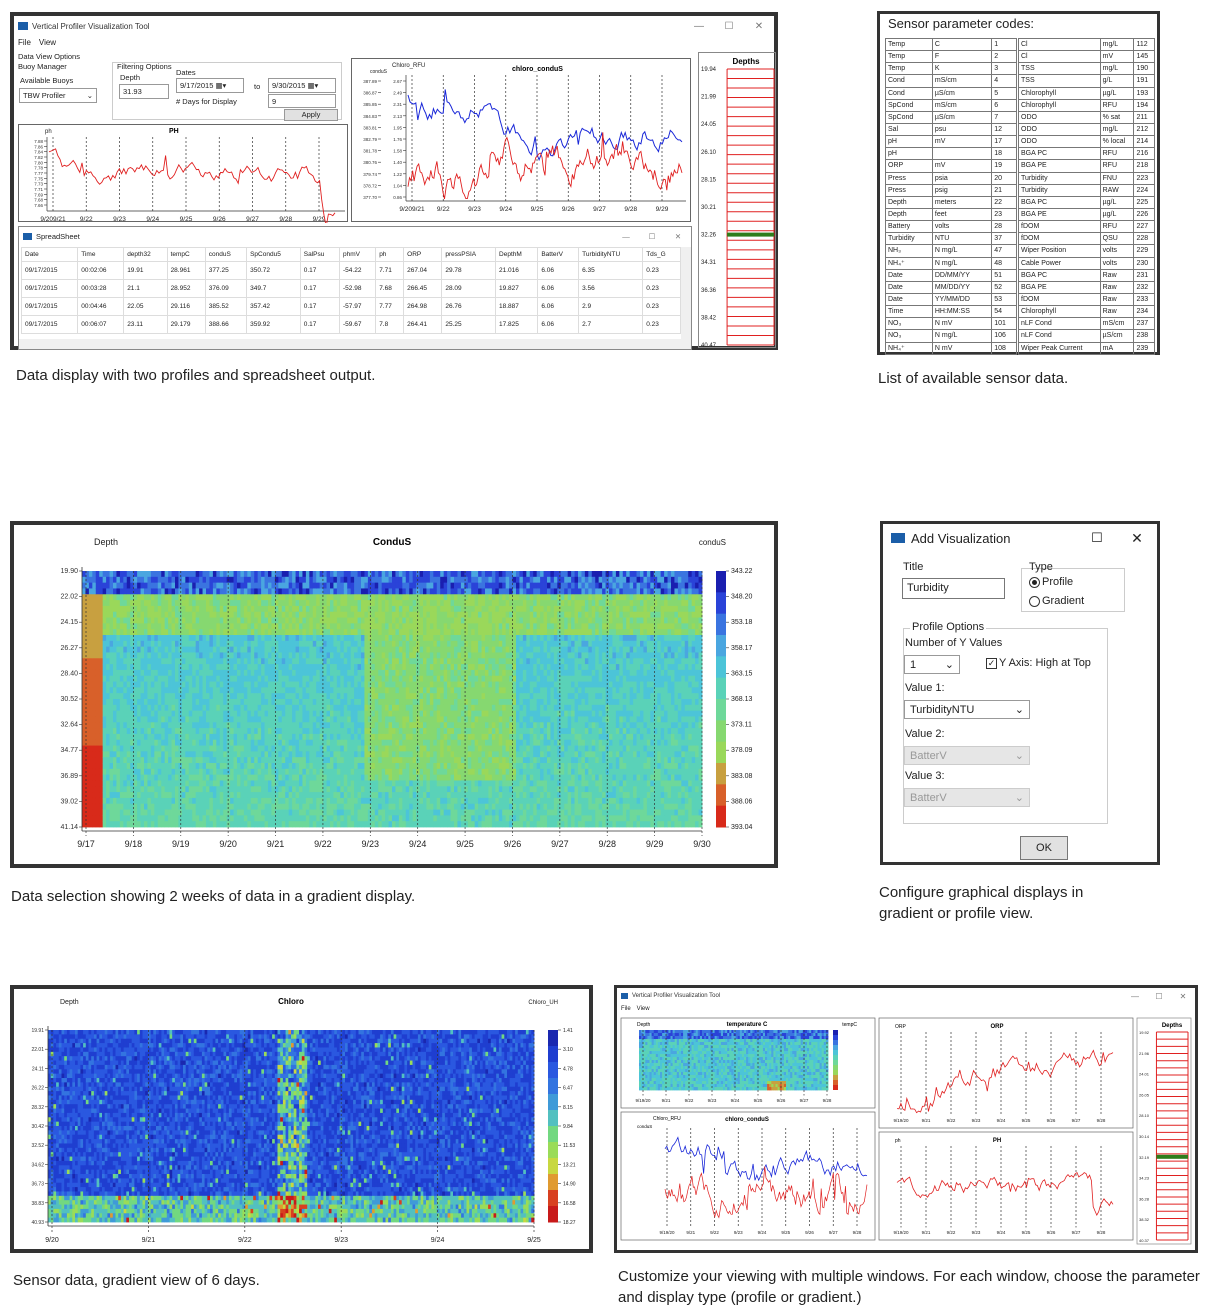 The image size is (1207, 1315). I want to click on code-parameter: Chlorophyll, so click(1059, 105).